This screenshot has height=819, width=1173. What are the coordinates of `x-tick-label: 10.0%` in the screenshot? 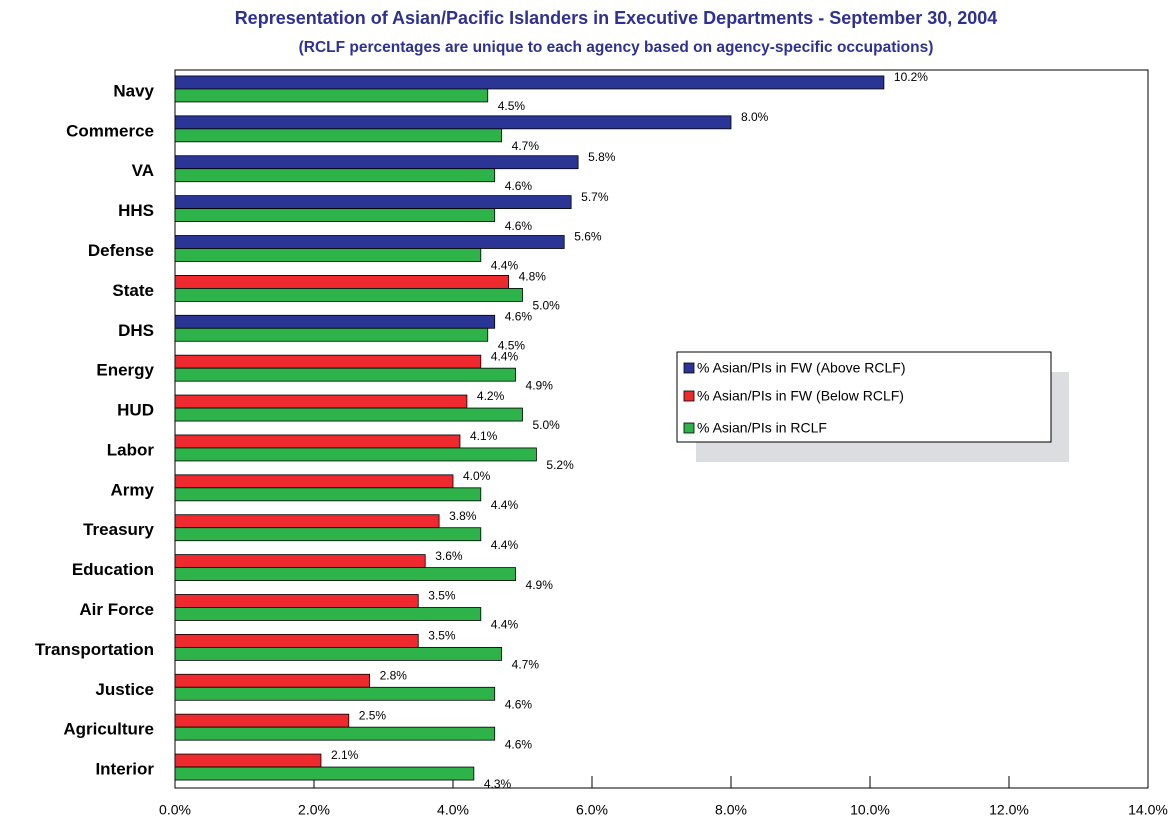 It's located at (870, 810).